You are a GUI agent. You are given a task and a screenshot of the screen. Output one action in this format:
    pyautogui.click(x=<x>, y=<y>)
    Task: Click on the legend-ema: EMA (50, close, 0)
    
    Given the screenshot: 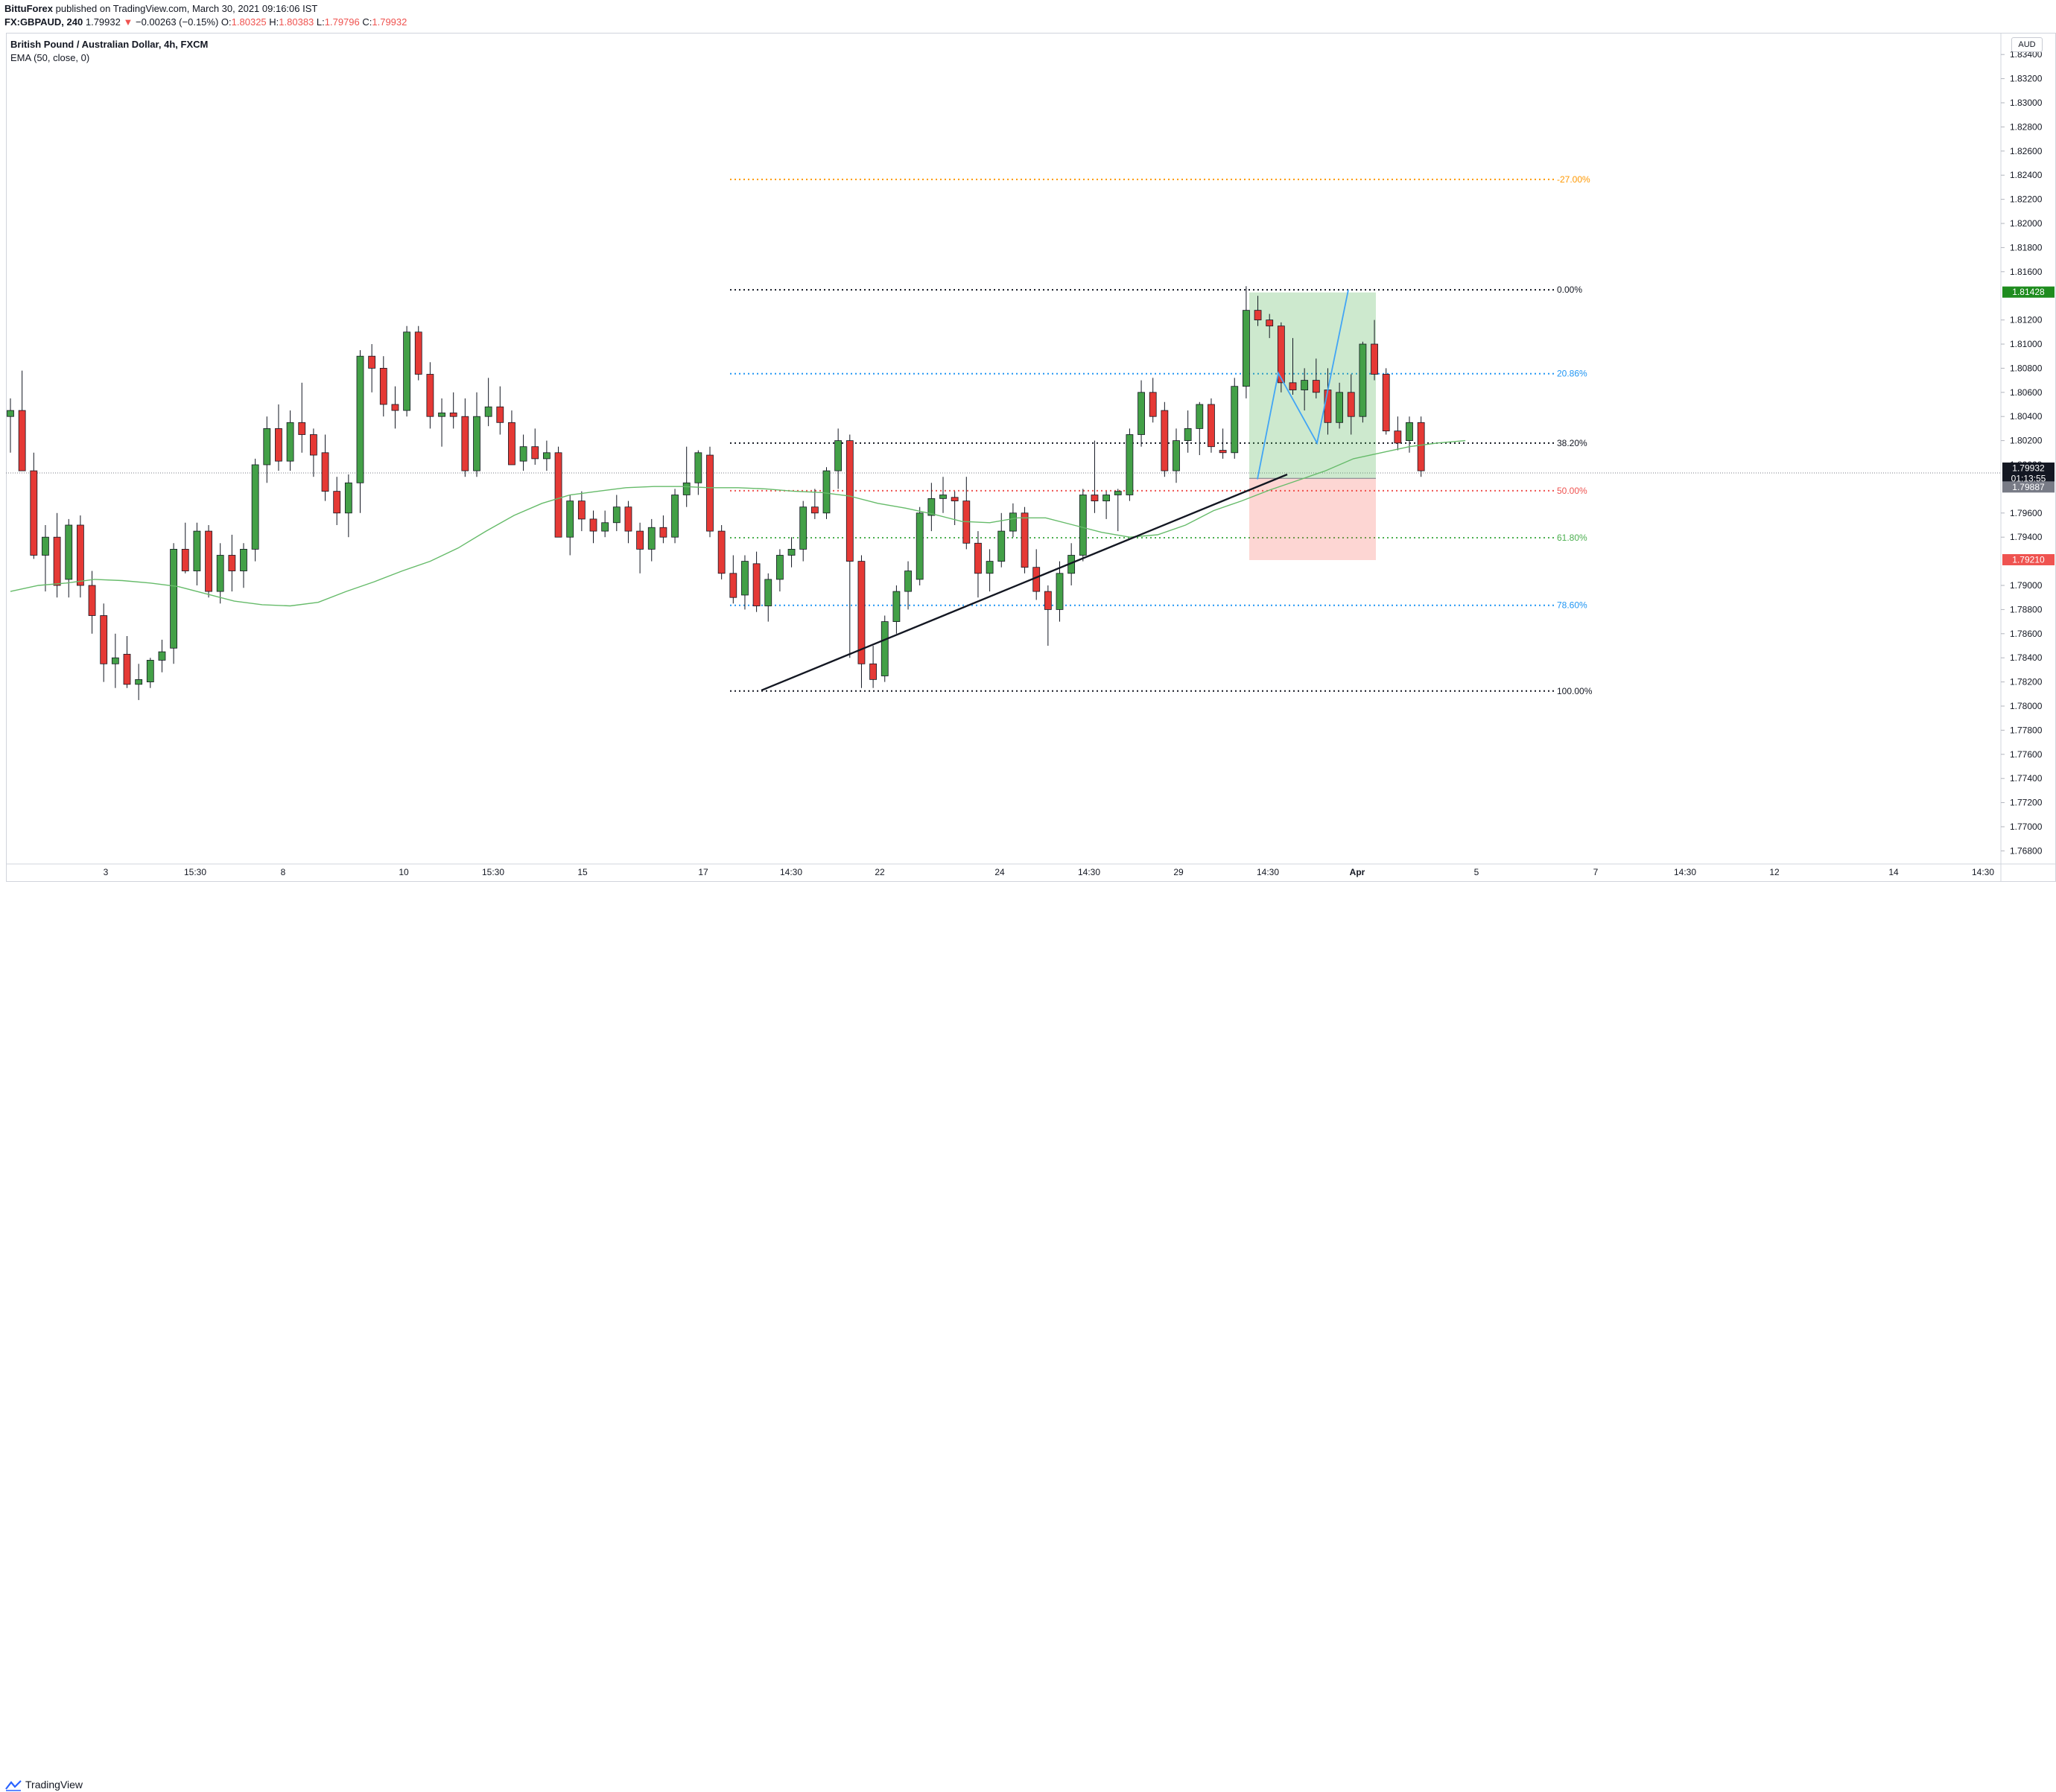 What is the action you would take?
    pyautogui.click(x=50, y=57)
    